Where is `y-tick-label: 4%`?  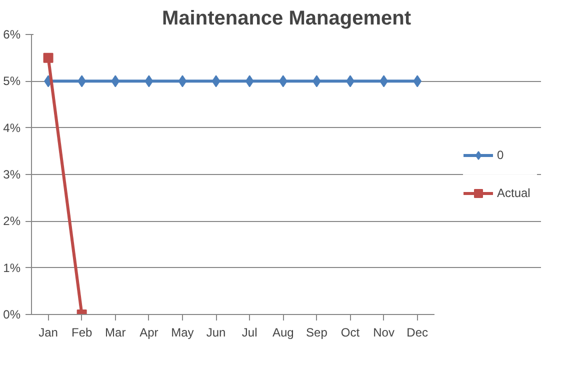
y-tick-label: 4% is located at coordinates (12, 127).